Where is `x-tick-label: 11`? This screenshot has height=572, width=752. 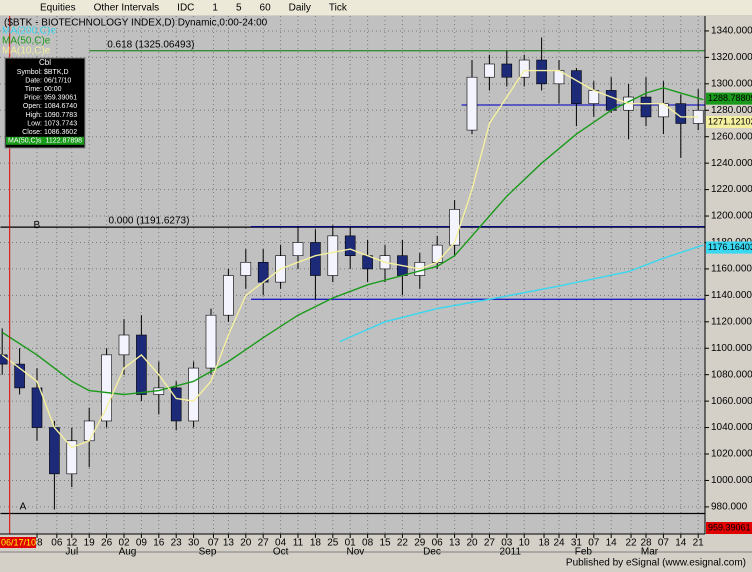
x-tick-label: 11 is located at coordinates (298, 543).